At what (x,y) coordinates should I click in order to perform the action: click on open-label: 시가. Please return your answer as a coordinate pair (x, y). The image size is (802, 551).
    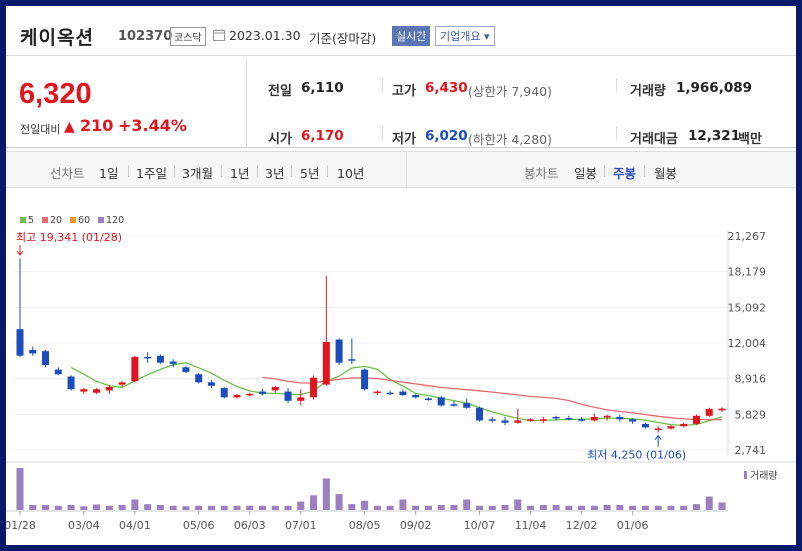
    Looking at the image, I should click on (280, 139).